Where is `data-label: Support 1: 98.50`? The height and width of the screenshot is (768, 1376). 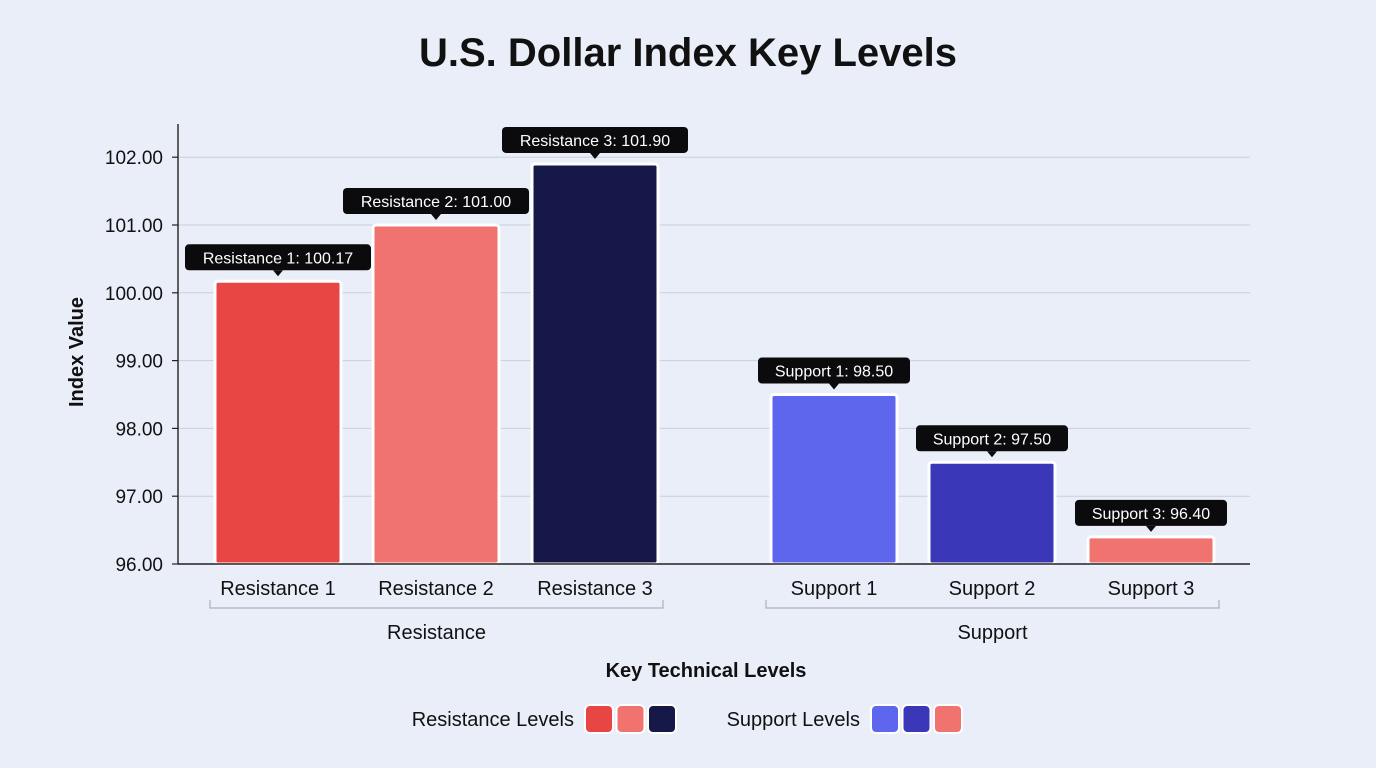 data-label: Support 1: 98.50 is located at coordinates (834, 373).